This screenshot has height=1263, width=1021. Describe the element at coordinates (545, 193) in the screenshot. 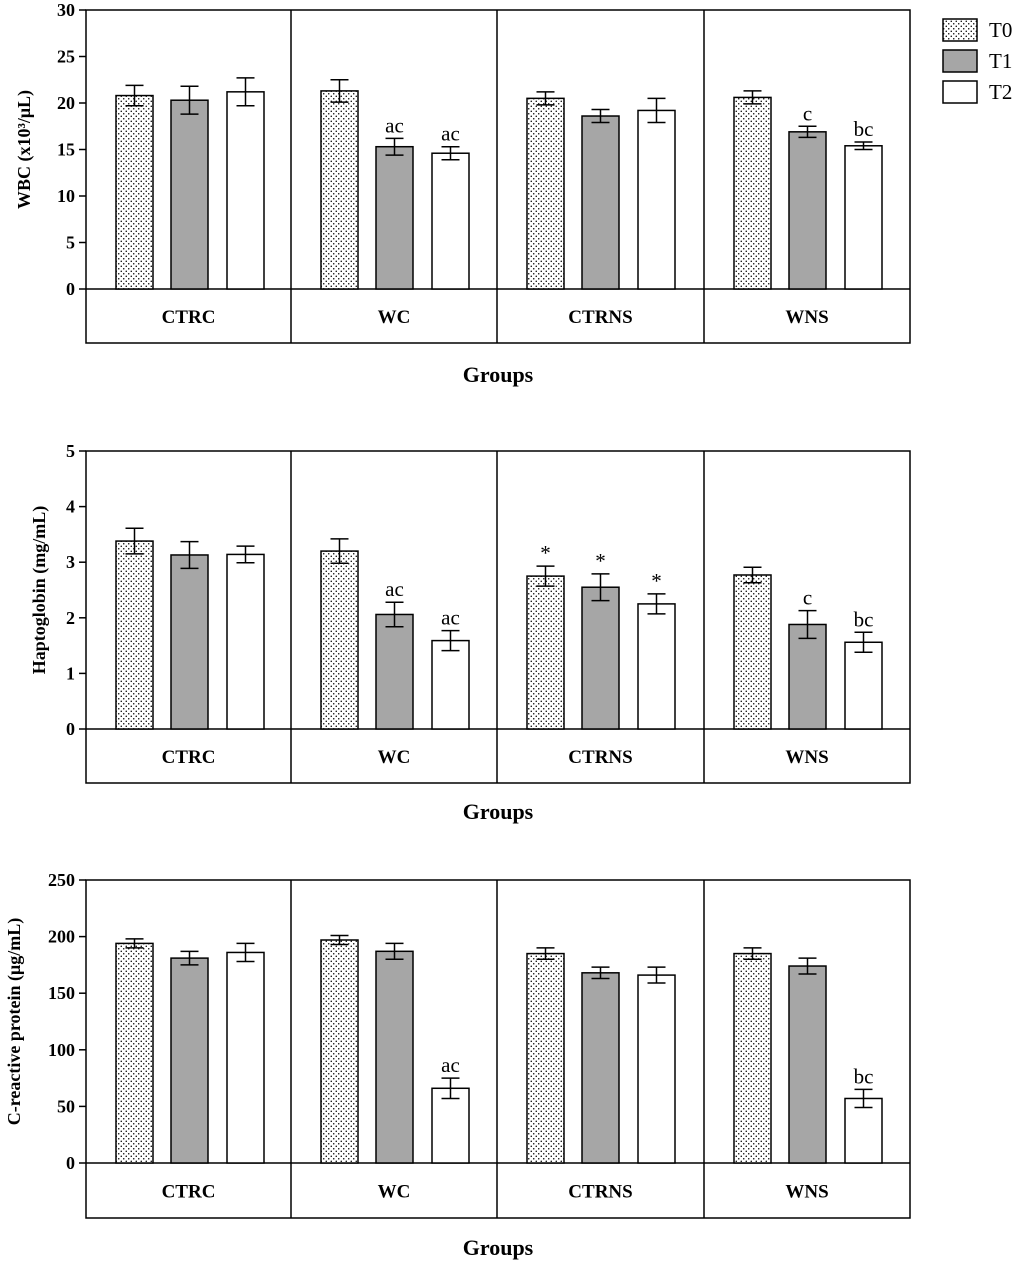

I see `bar-ctrns-t0` at that location.